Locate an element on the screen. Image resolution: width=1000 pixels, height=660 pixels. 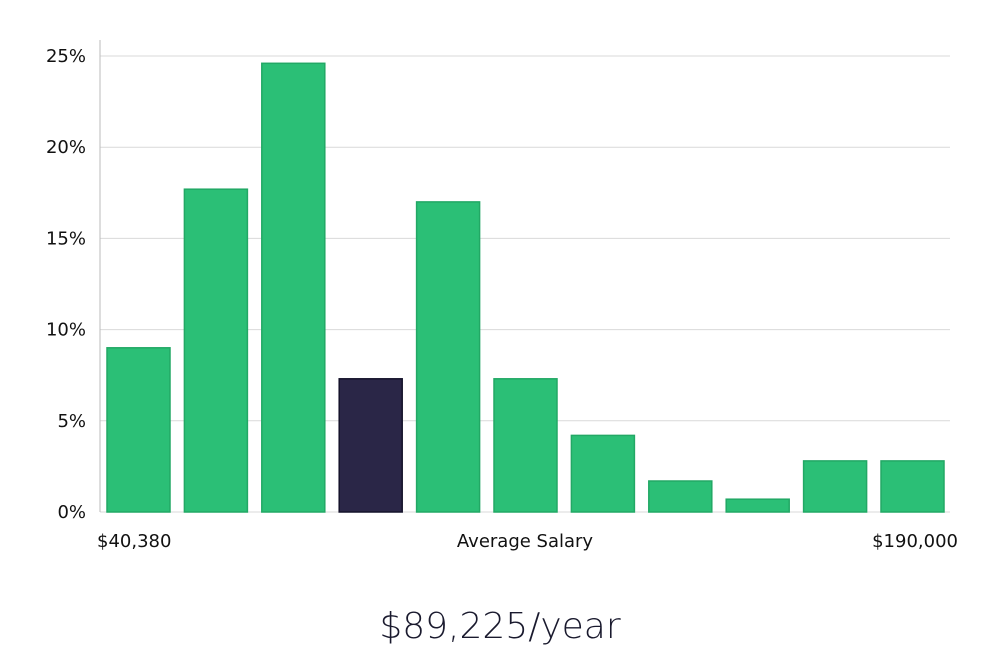
y-tick-label: 0% is located at coordinates (71, 512).